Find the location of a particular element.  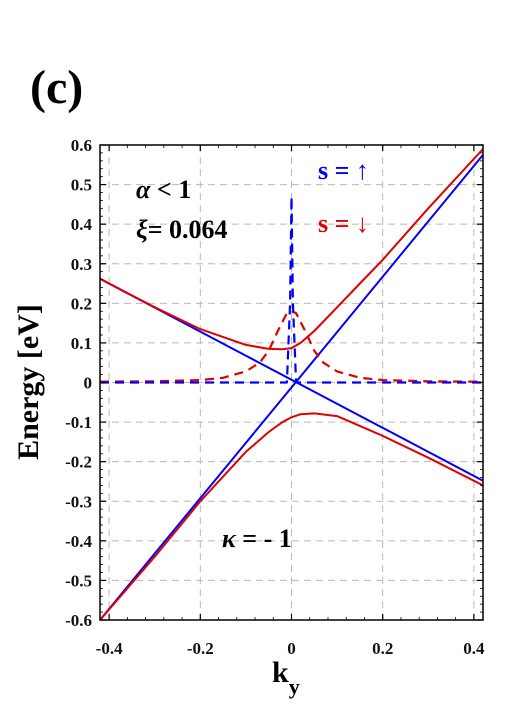

alpha-annotation: α < 1 is located at coordinates (163, 189).